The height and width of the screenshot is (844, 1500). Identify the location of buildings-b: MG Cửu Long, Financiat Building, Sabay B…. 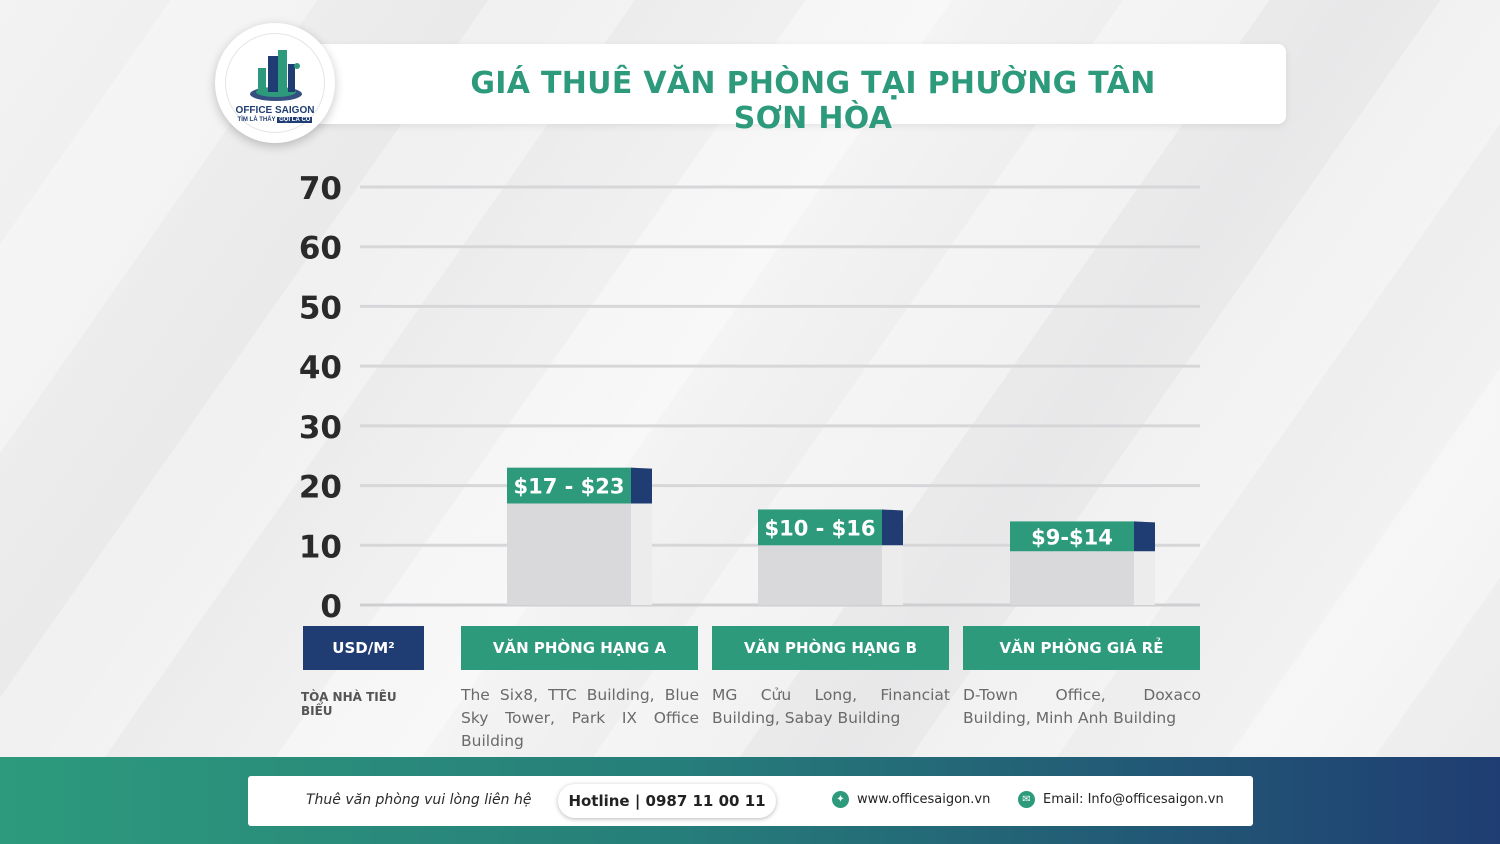
(831, 706).